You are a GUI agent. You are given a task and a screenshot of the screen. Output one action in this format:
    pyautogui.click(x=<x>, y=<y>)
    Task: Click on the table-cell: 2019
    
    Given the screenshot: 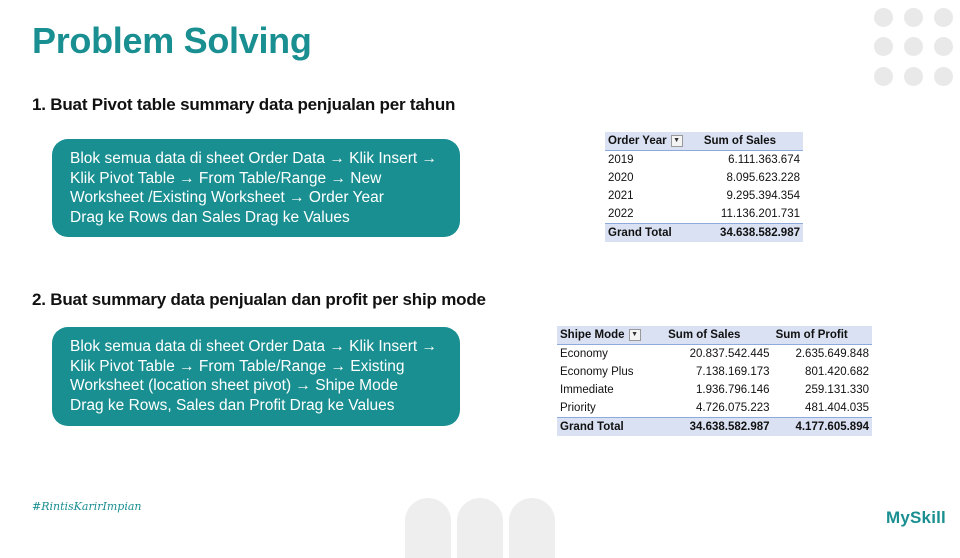 What is the action you would take?
    pyautogui.click(x=621, y=160)
    